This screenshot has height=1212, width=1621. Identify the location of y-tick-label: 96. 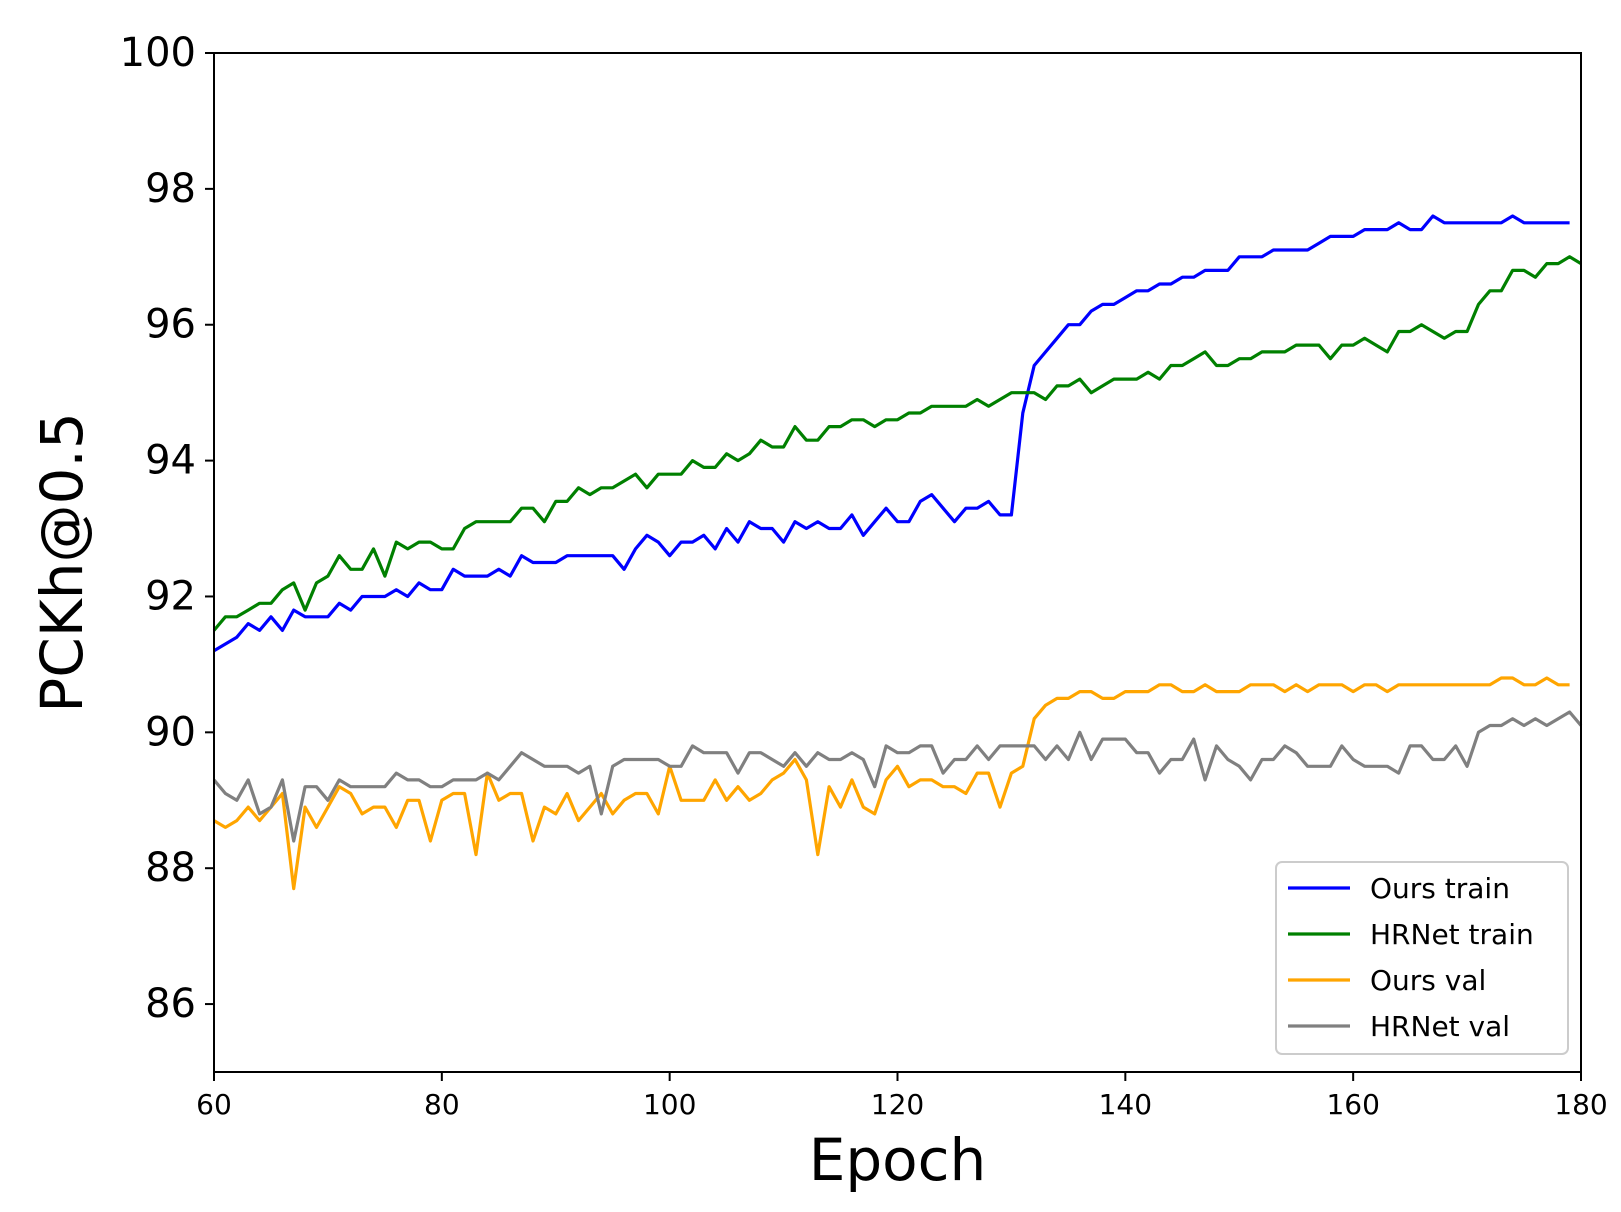
(170, 325).